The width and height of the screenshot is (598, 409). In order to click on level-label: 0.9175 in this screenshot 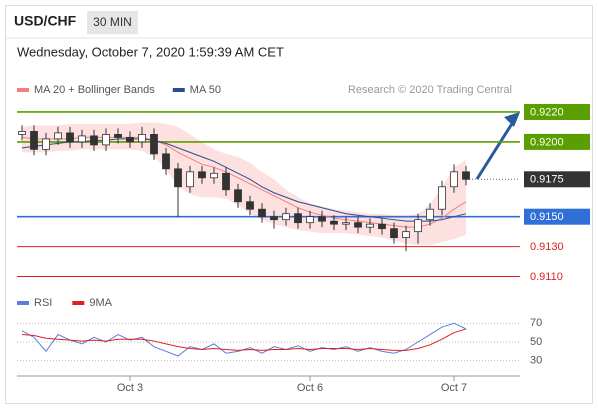, I will do `click(547, 180)`.